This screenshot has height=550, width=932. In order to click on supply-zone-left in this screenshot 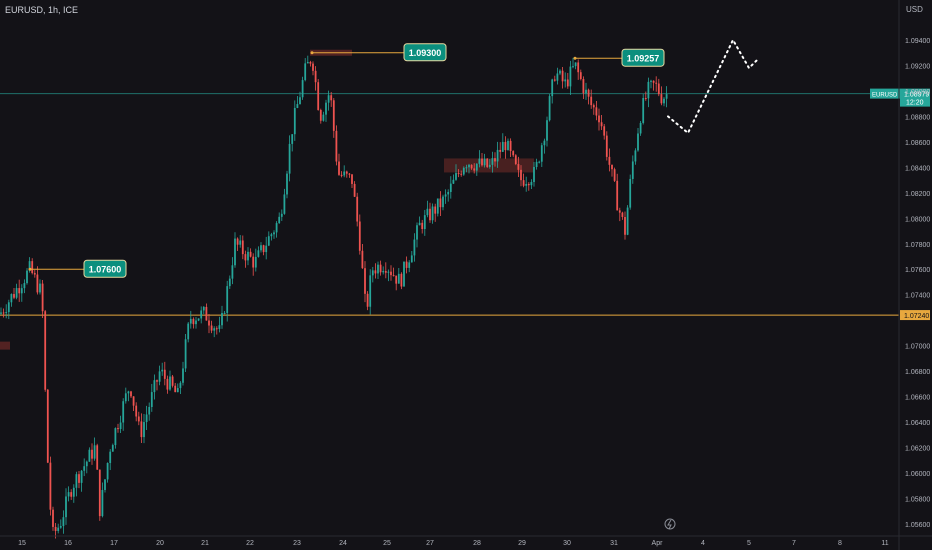, I will do `click(5, 345)`.